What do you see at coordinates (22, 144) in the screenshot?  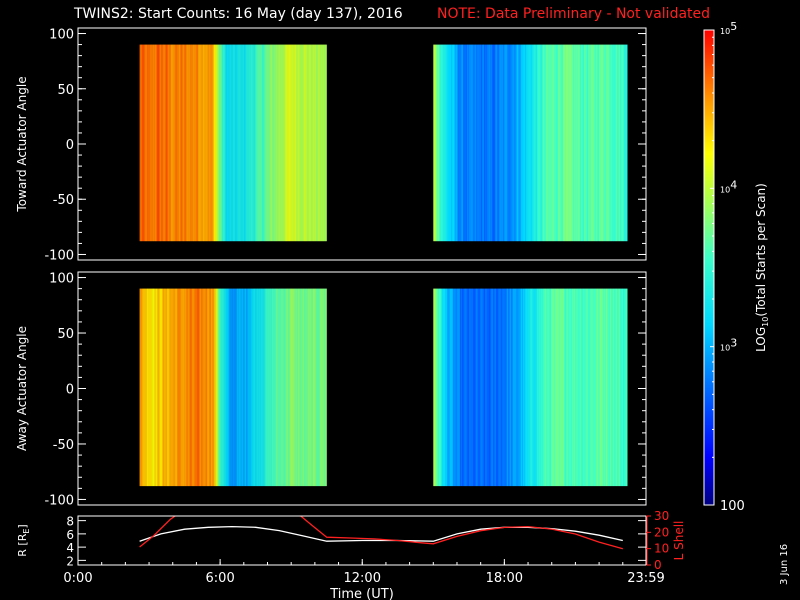 I see `ylabel: Toward Actuator Angle` at bounding box center [22, 144].